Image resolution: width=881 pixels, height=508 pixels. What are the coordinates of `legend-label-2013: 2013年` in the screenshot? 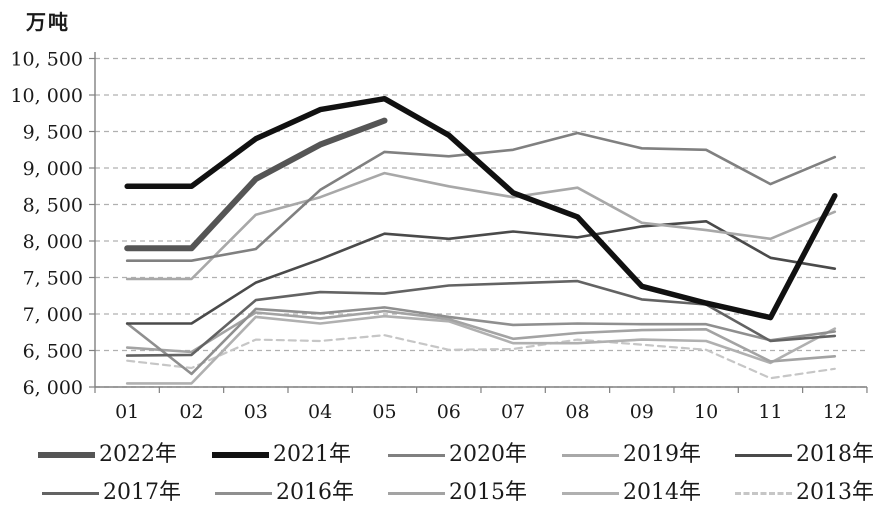 It's located at (835, 492).